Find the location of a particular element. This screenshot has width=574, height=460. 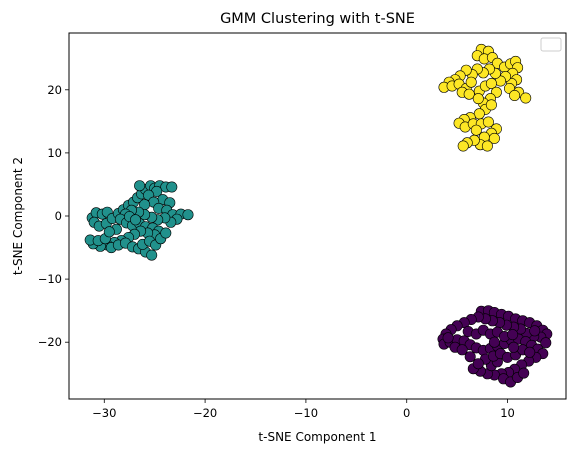

legend-box is located at coordinates (551, 44).